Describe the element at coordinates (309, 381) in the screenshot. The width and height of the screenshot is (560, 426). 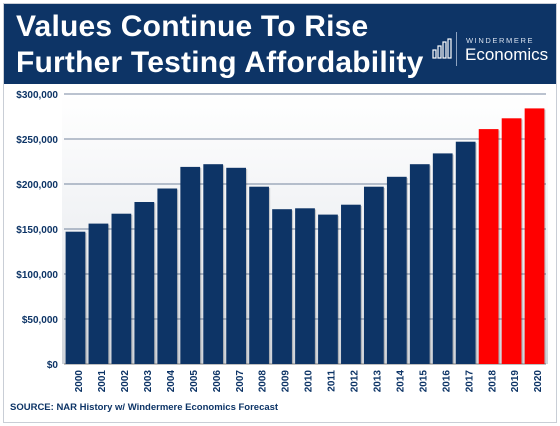
I see `x-tick-label: 2010` at that location.